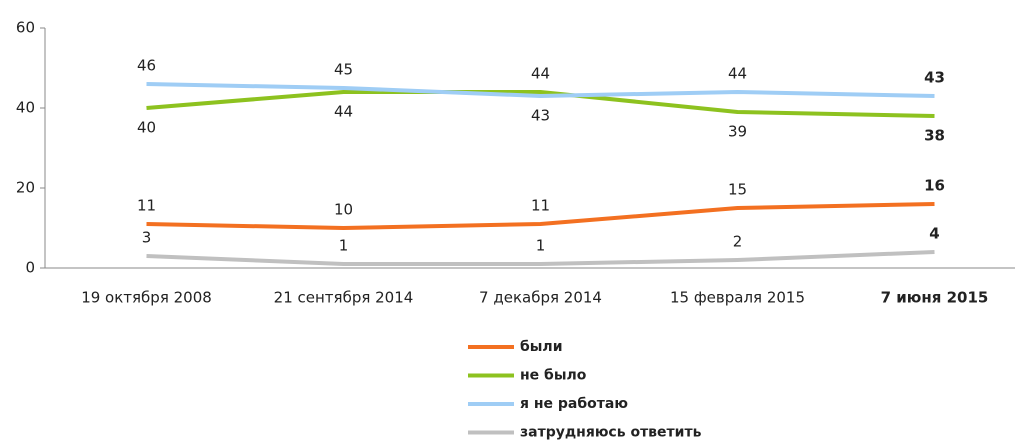 Image resolution: width=1022 pixels, height=441 pixels. What do you see at coordinates (737, 132) in the screenshot?
I see `data-label: 39` at bounding box center [737, 132].